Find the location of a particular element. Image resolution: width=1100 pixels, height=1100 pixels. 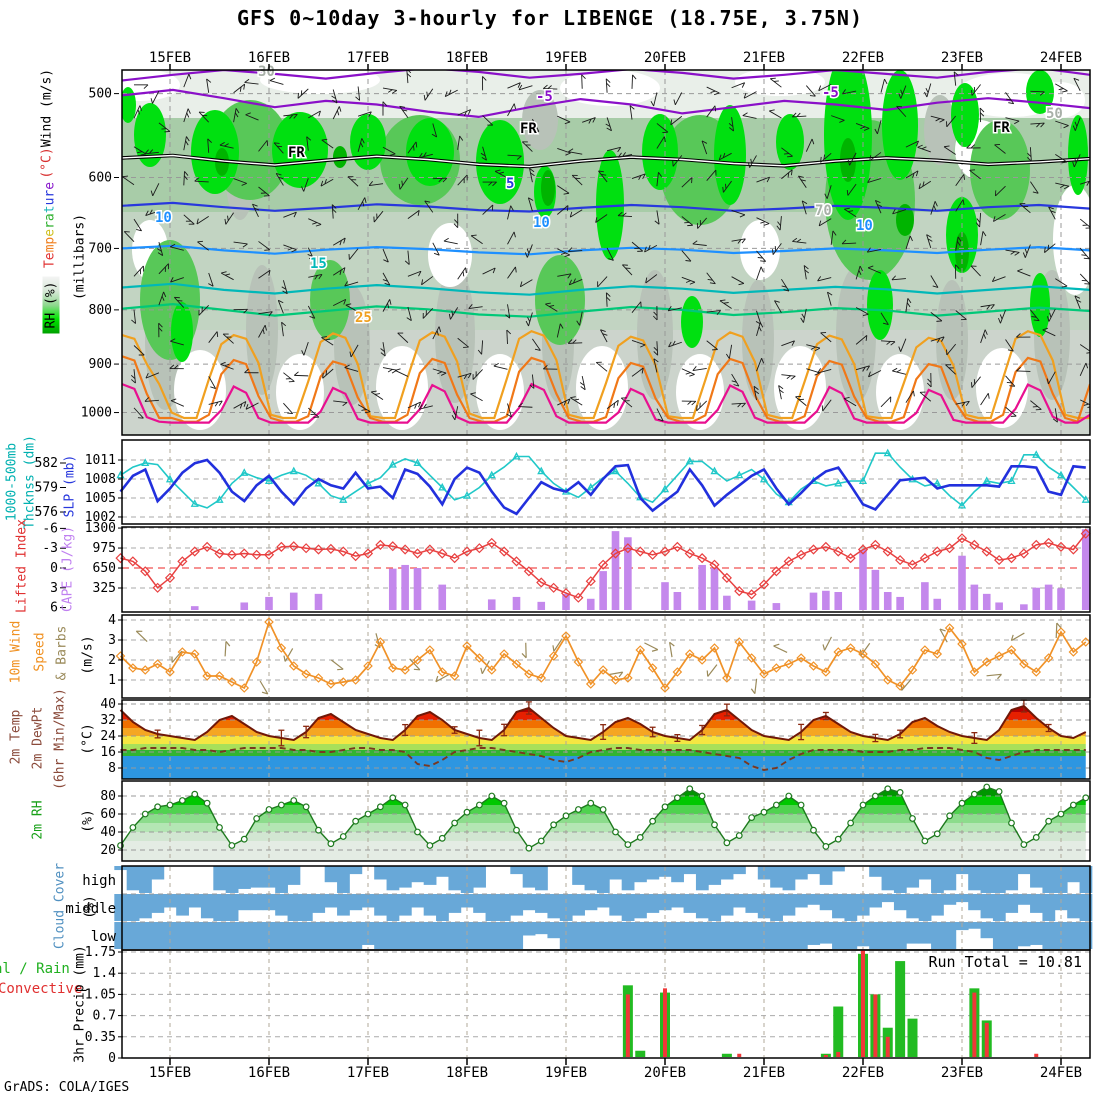

svg-text: 325 is located at coordinates (104, 588).